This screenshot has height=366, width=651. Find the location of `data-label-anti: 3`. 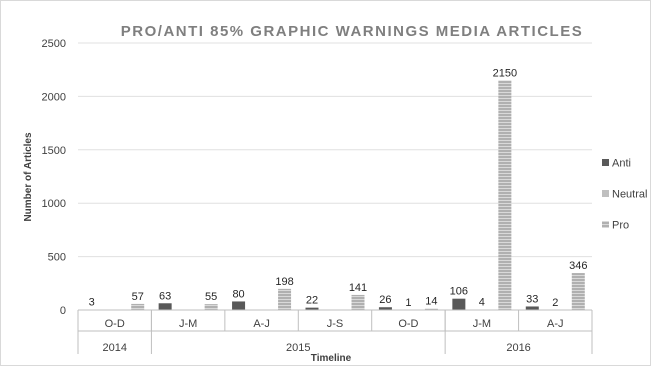

data-label-anti: 3 is located at coordinates (92, 303).